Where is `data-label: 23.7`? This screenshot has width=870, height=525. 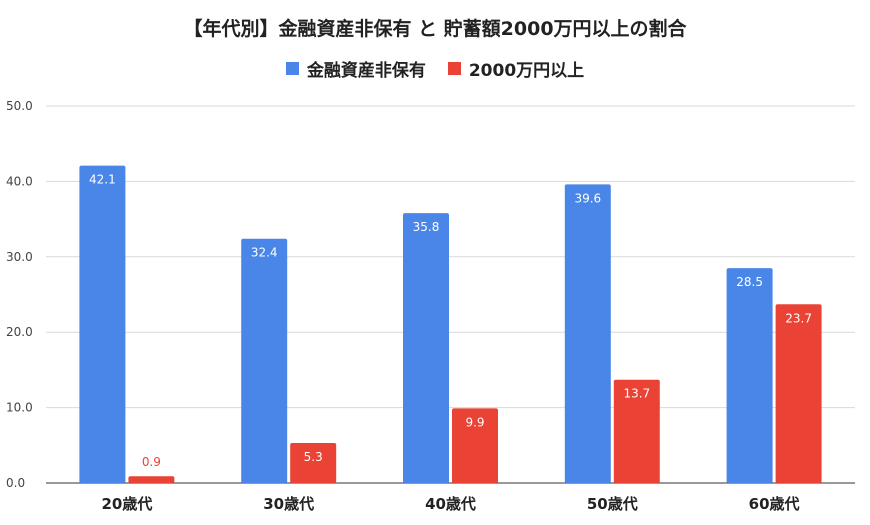
data-label: 23.7 is located at coordinates (798, 318).